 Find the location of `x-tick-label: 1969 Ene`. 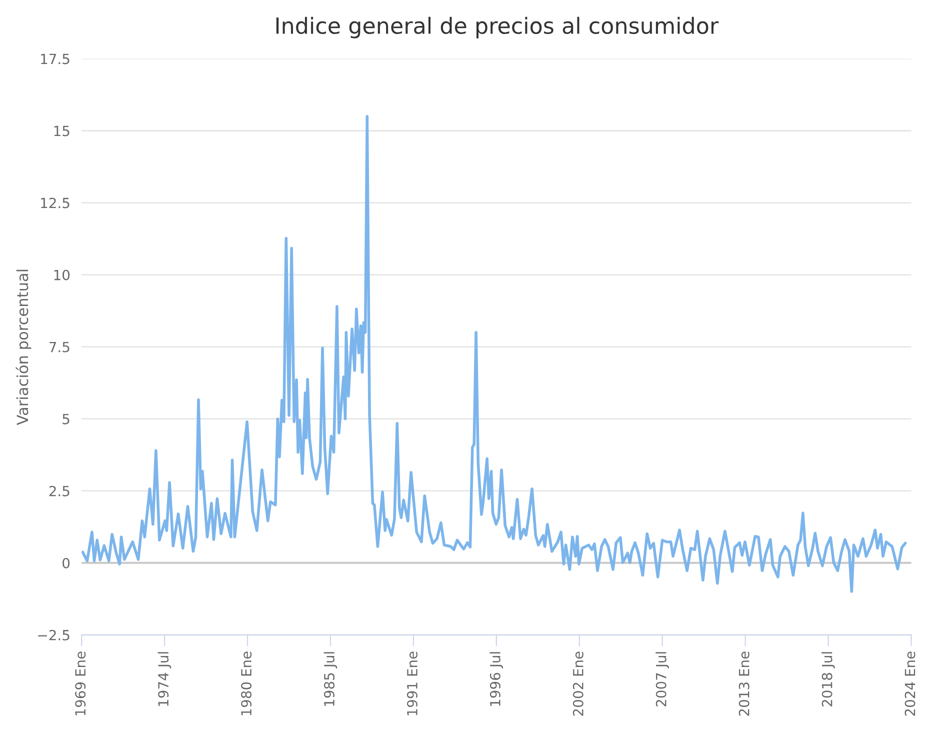

x-tick-label: 1969 Ene is located at coordinates (80, 684).